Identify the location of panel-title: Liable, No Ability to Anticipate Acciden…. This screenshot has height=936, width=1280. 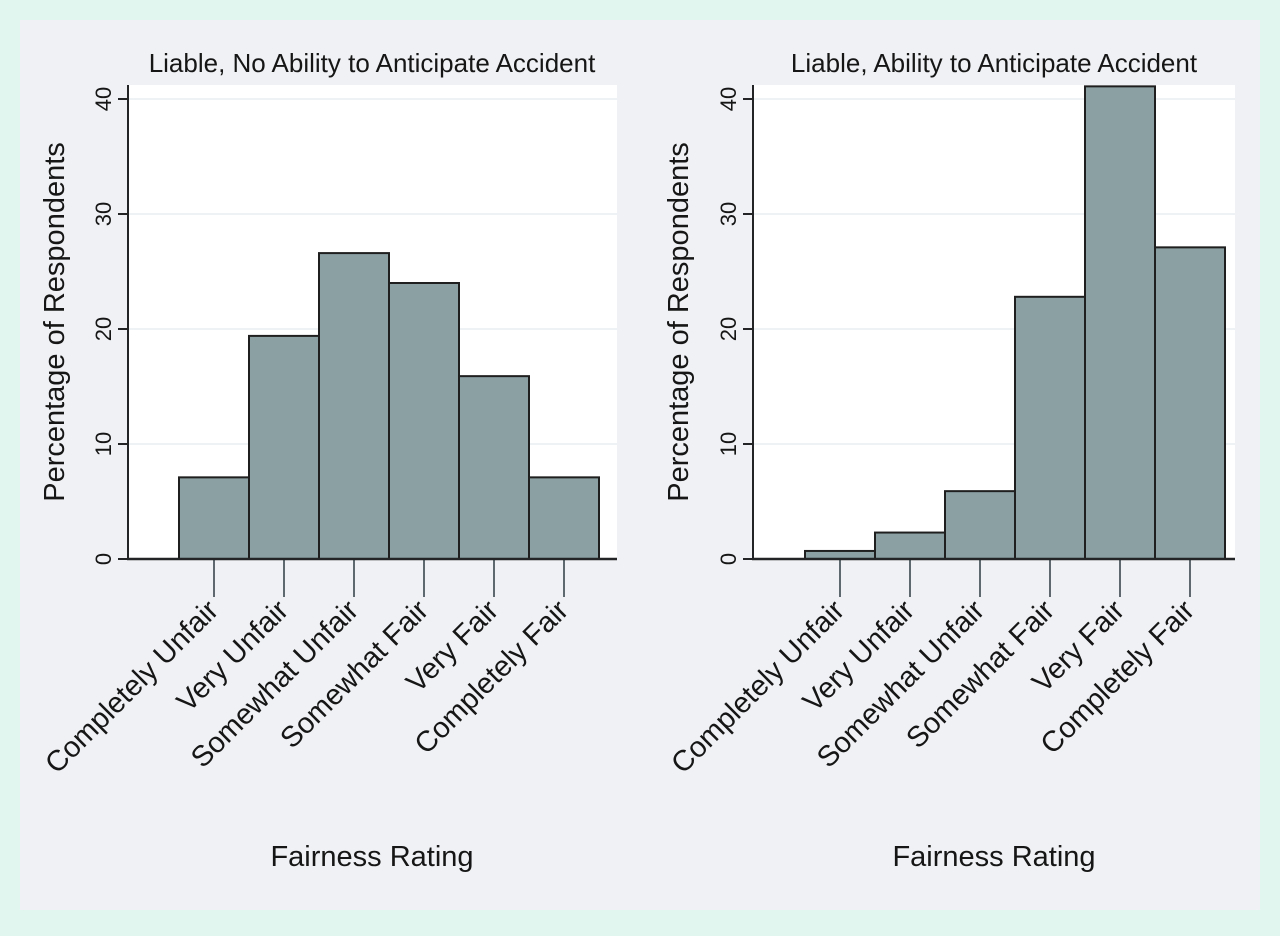
(372, 63).